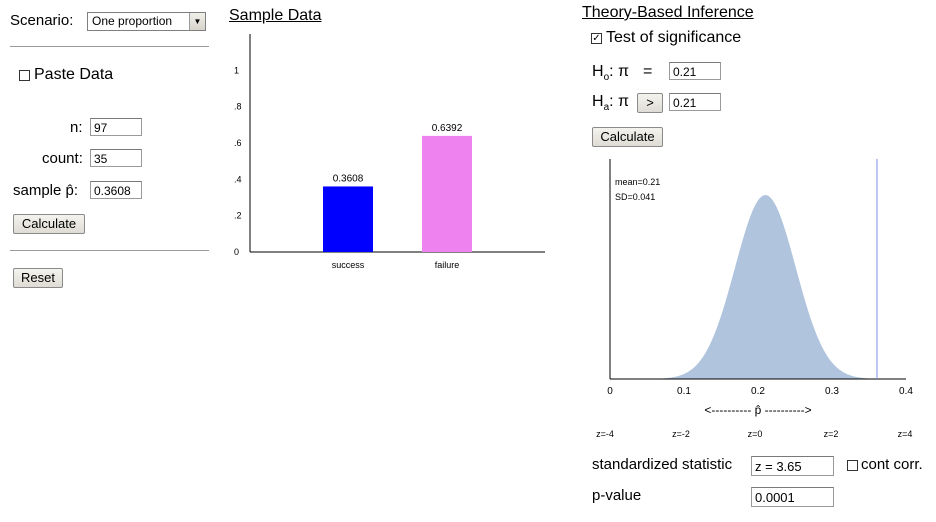  What do you see at coordinates (905, 434) in the screenshot?
I see `z-tick-label: z=4` at bounding box center [905, 434].